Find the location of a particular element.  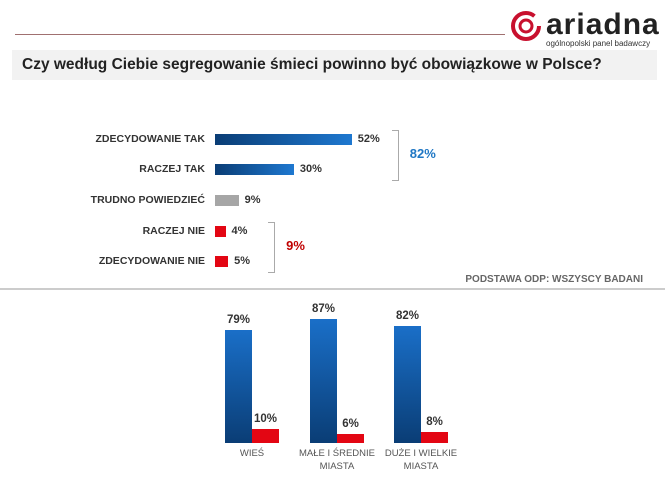

value-label: 79% is located at coordinates (238, 320).